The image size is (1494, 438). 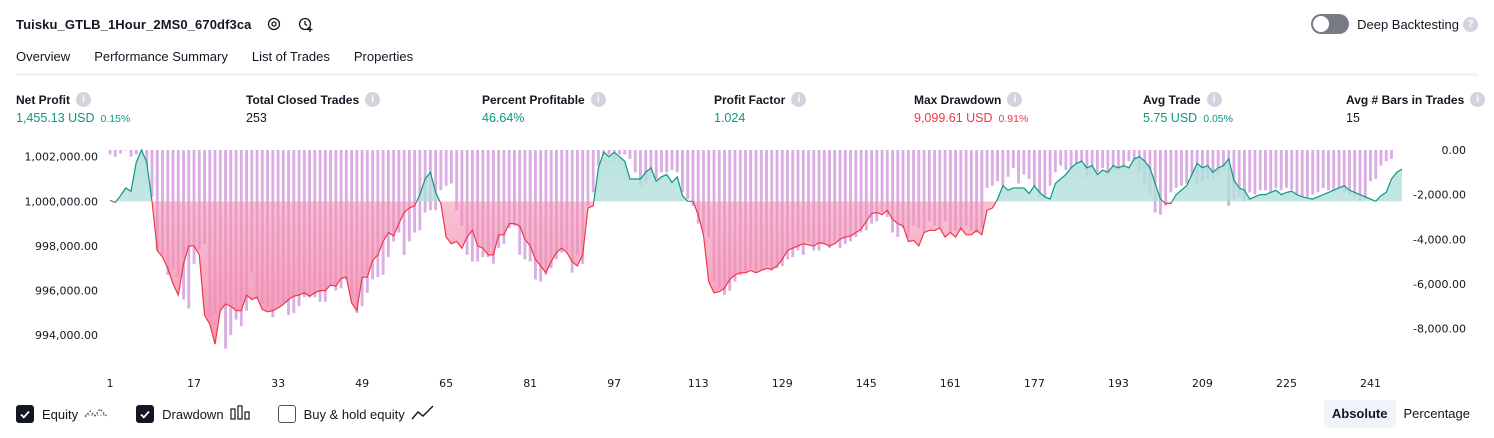 What do you see at coordinates (43, 60) in the screenshot?
I see `tab-overview: Overview` at bounding box center [43, 60].